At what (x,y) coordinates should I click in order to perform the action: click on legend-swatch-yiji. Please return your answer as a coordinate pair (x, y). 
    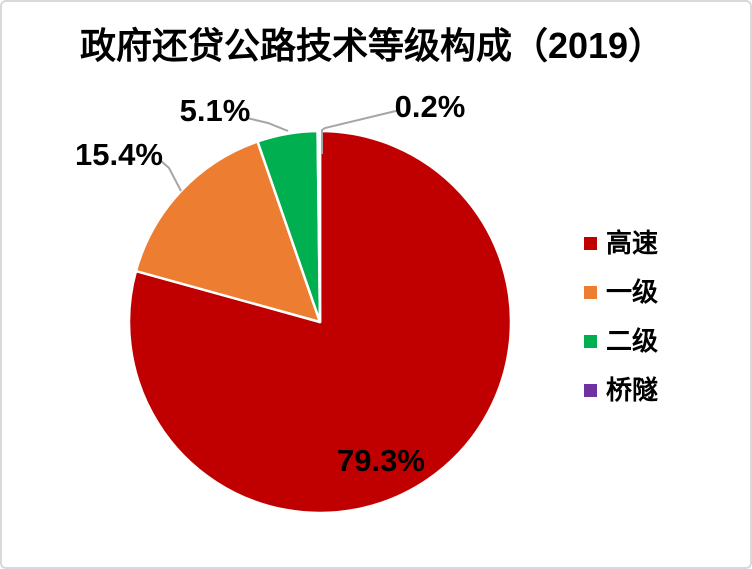
    Looking at the image, I should click on (590, 292).